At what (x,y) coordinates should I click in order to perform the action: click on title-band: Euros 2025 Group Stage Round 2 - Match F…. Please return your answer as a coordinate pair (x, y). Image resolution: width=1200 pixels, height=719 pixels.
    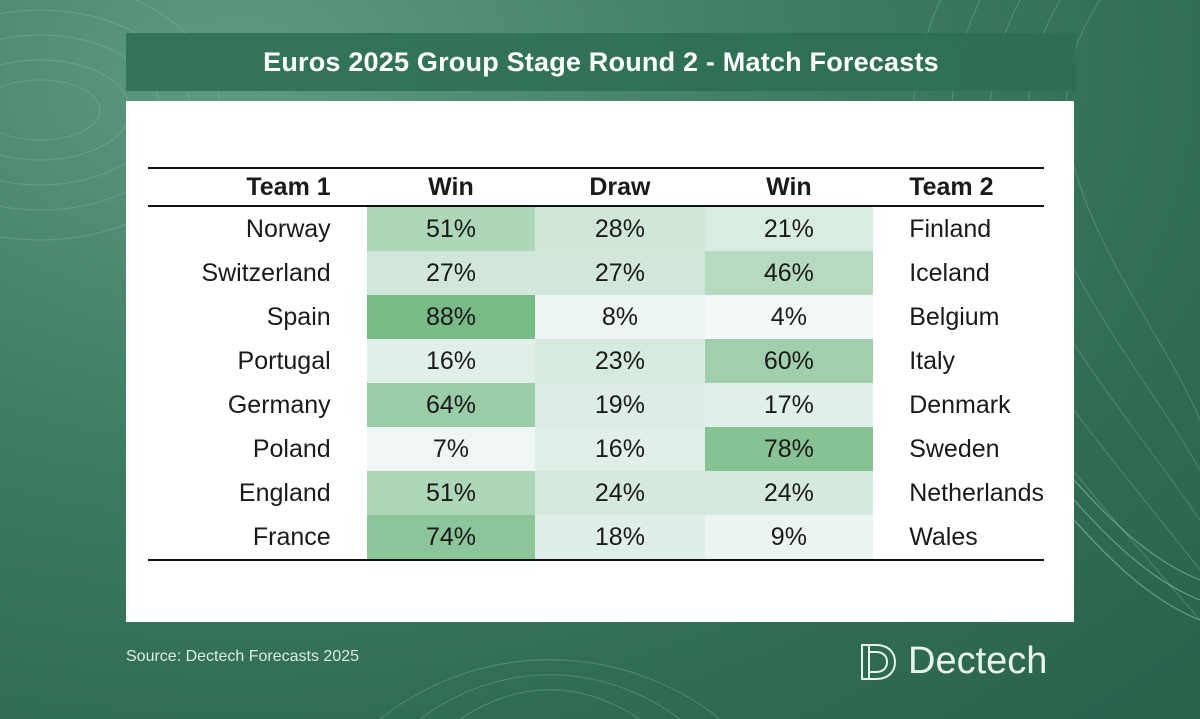
    Looking at the image, I should click on (601, 62).